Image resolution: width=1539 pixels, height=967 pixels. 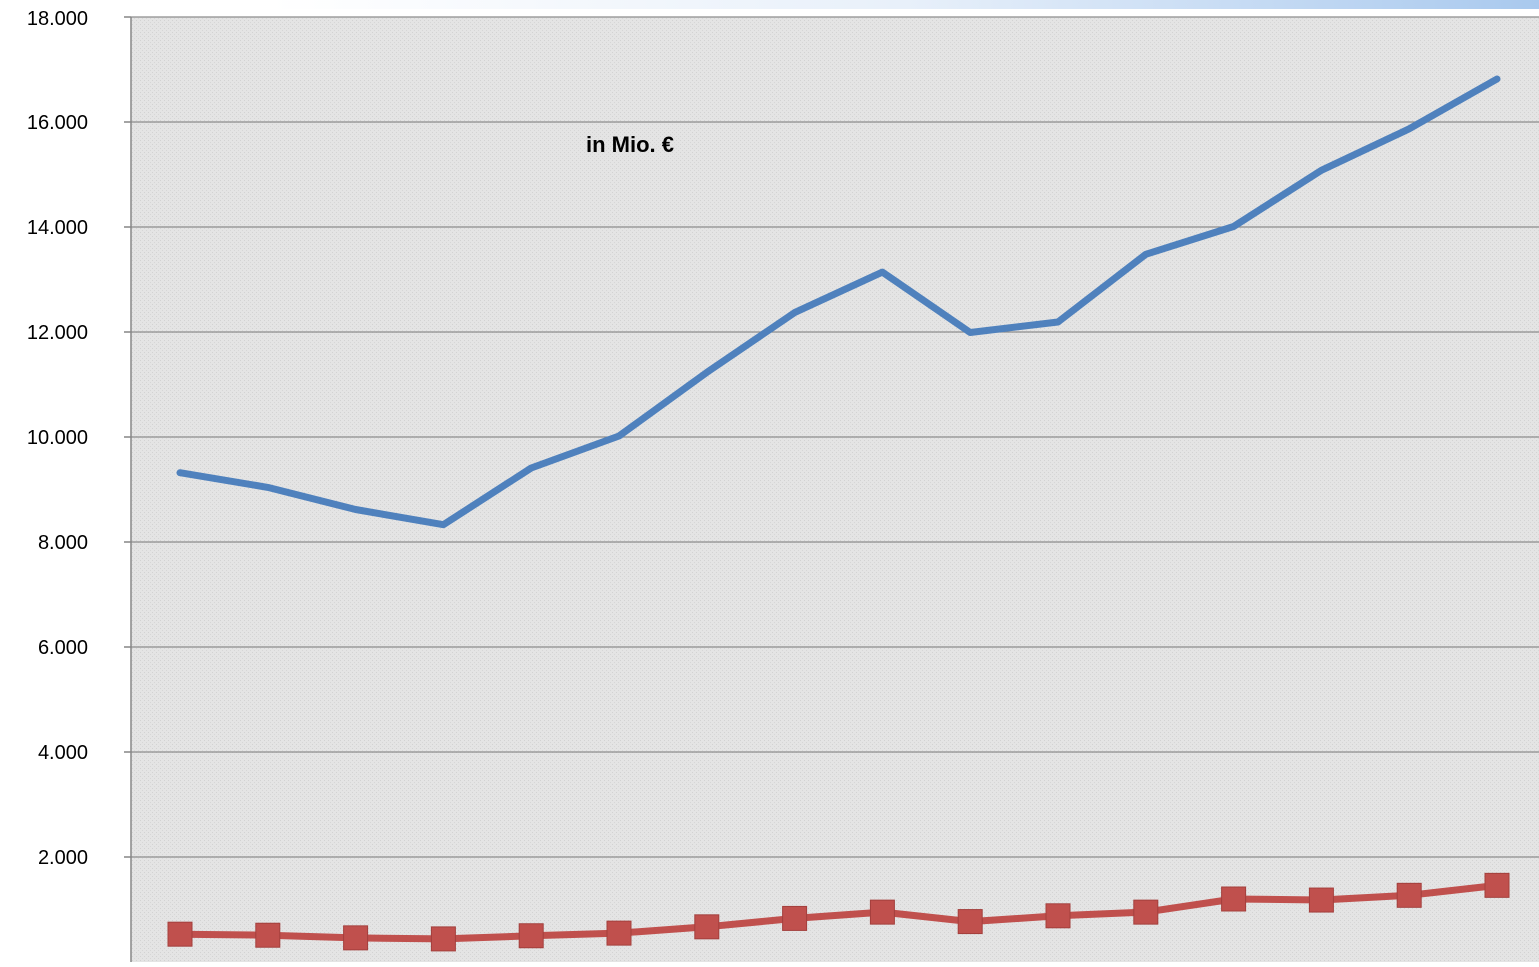 What do you see at coordinates (57, 228) in the screenshot?
I see `y-tick-label: 14.000` at bounding box center [57, 228].